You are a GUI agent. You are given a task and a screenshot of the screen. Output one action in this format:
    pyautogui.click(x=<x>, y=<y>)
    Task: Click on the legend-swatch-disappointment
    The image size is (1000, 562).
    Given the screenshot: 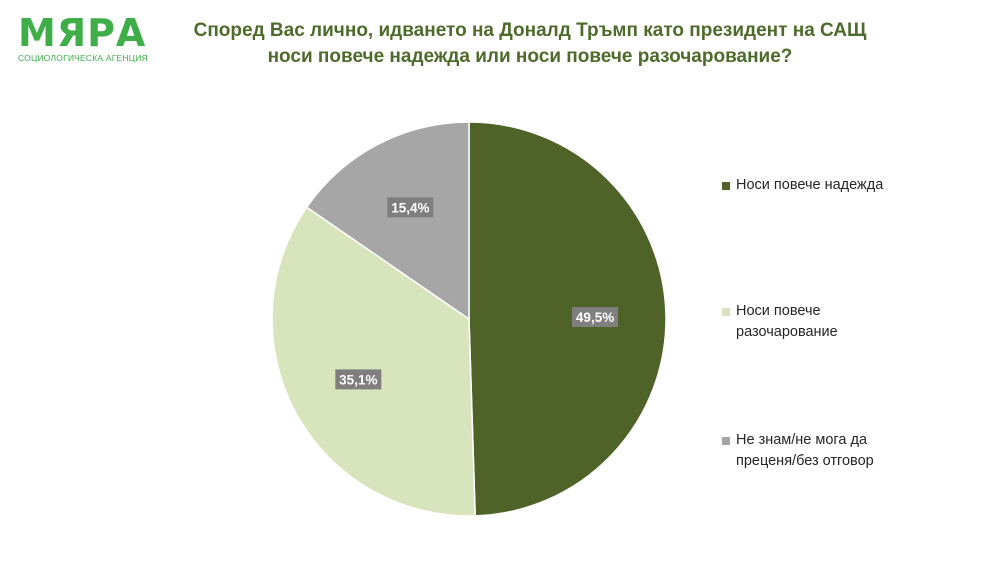 What is the action you would take?
    pyautogui.click(x=726, y=312)
    